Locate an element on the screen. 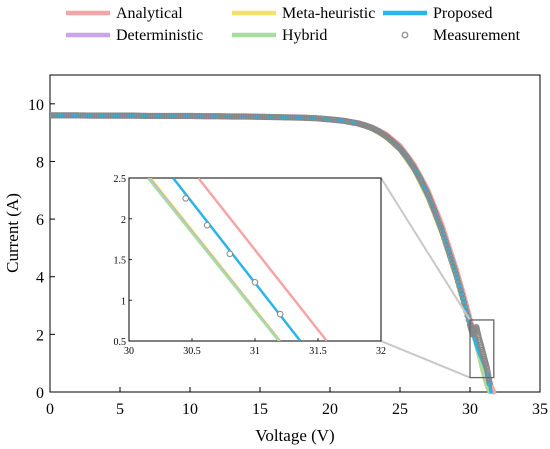 Image resolution: width=550 pixels, height=449 pixels. y-axis-label: Current (A) is located at coordinates (12, 233).